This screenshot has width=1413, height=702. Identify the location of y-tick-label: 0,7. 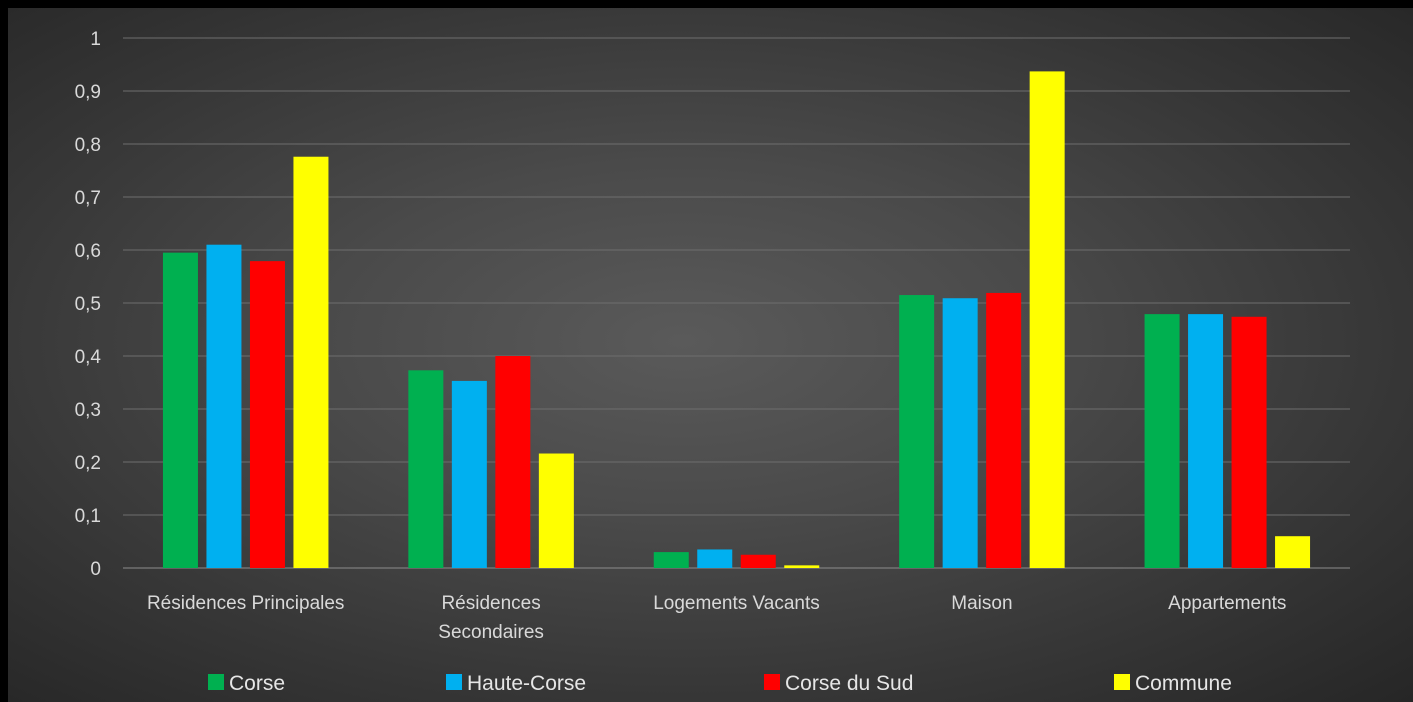
(88, 198).